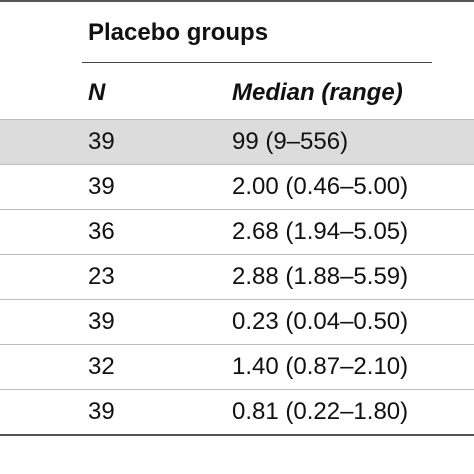  Describe the element at coordinates (320, 186) in the screenshot. I see `cell-median: 2.00 (0.46–5.00)` at that location.